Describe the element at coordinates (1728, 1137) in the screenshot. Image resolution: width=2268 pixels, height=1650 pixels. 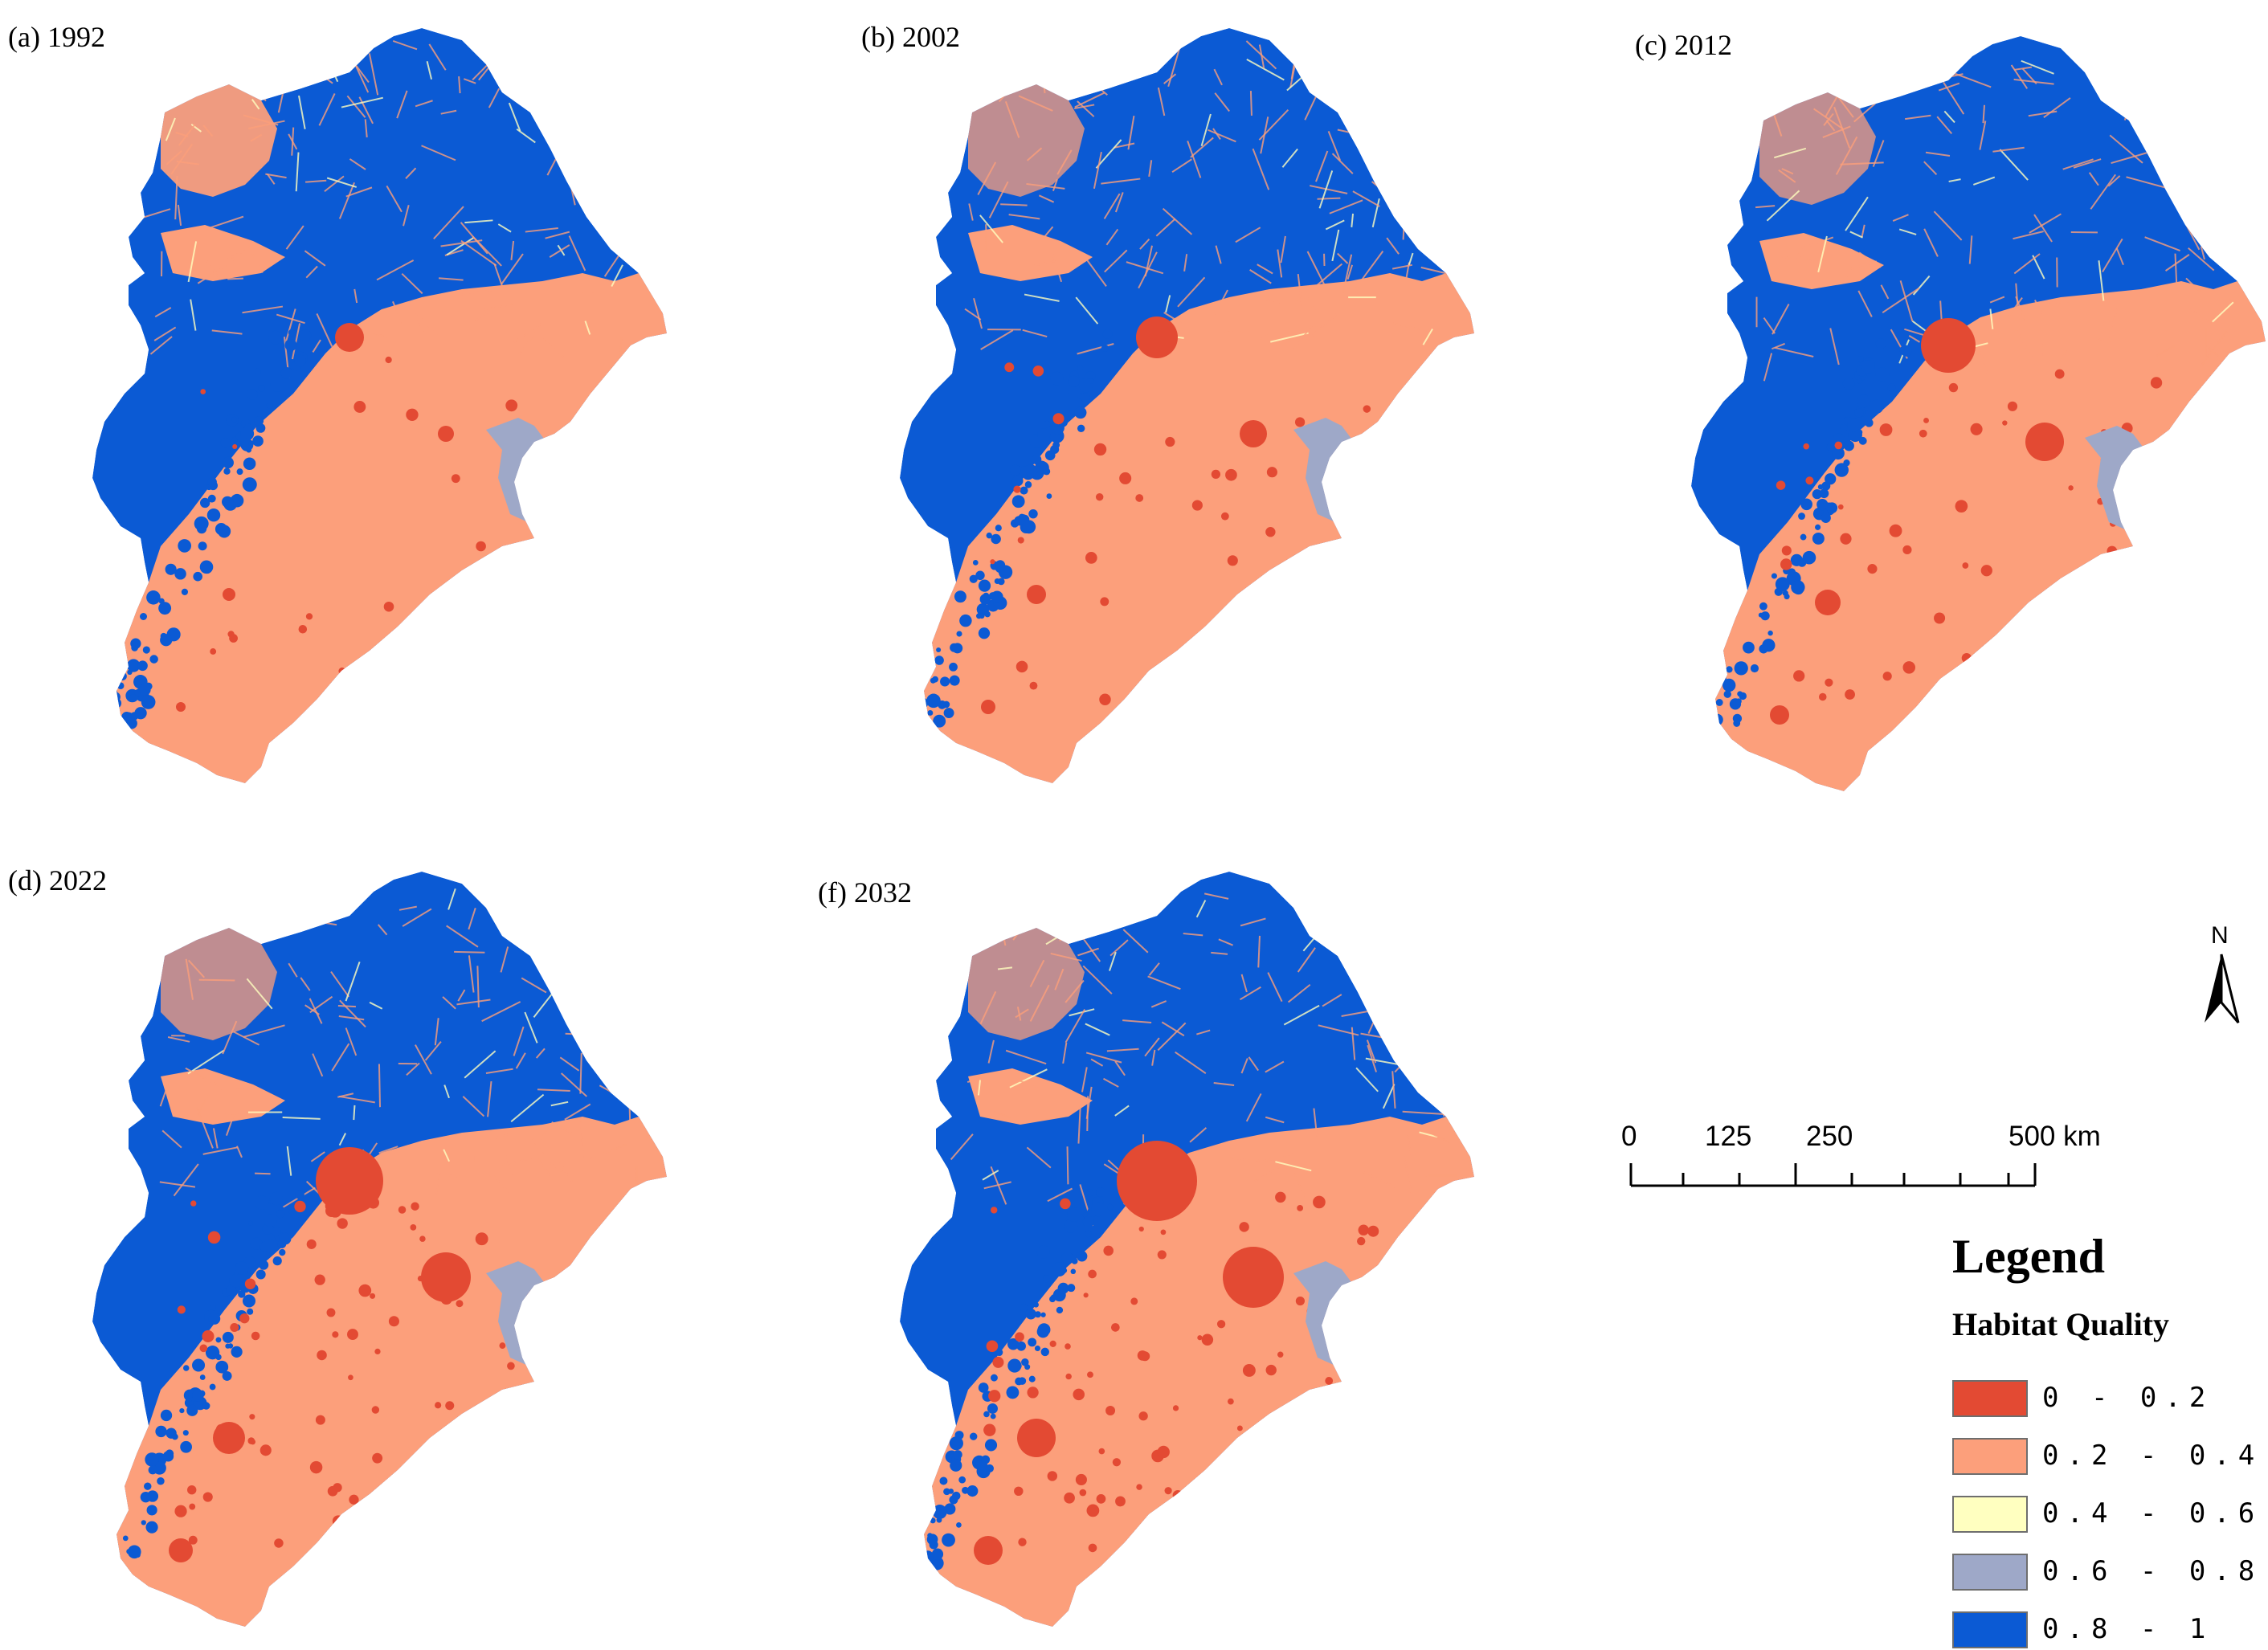
I see `scale-tick-label: 125` at that location.